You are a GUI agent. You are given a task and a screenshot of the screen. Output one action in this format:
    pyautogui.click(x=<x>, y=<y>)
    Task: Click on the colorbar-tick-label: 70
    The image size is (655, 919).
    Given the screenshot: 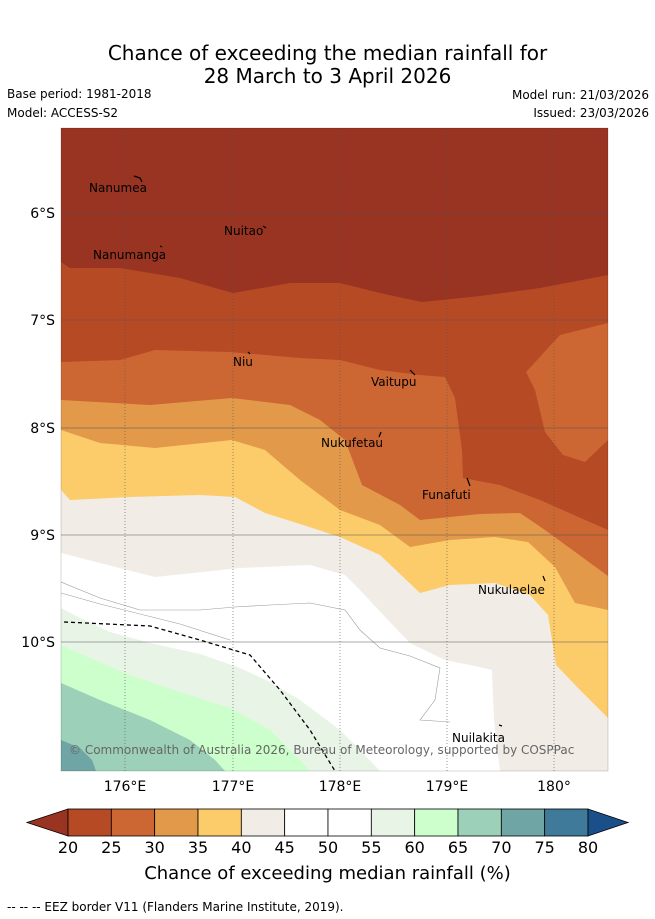 What is the action you would take?
    pyautogui.click(x=501, y=847)
    